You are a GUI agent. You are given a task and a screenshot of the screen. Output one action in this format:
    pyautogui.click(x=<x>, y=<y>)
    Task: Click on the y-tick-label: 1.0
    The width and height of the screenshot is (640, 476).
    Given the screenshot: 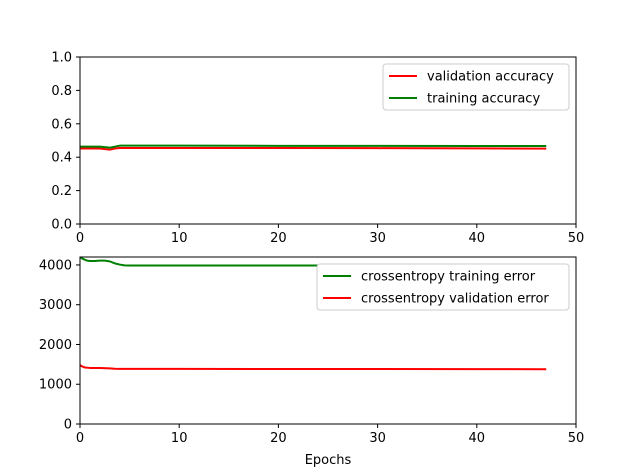 What is the action you would take?
    pyautogui.click(x=61, y=58)
    